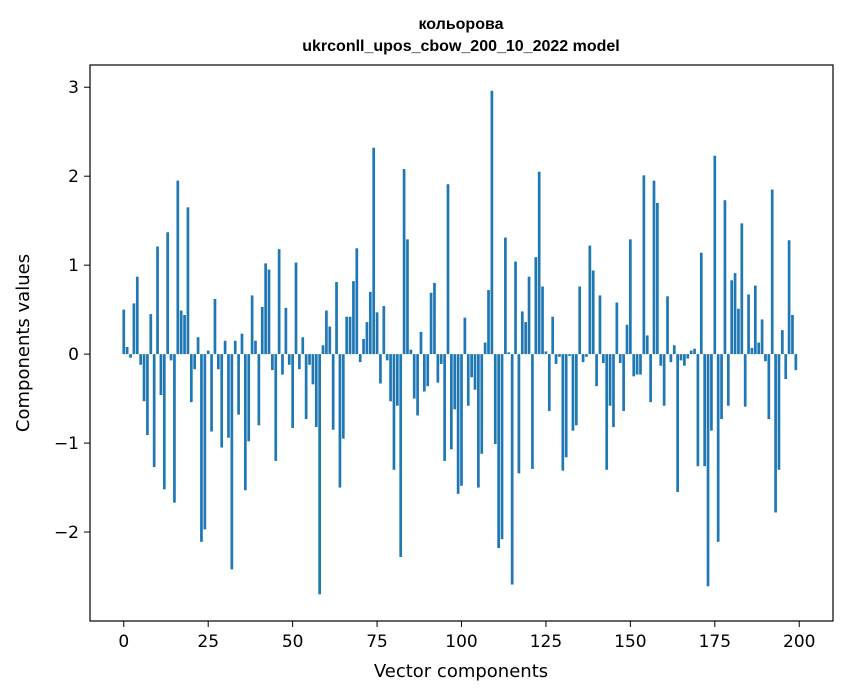 This screenshot has width=847, height=696. What do you see at coordinates (23, 343) in the screenshot?
I see `y-axis-label: Components values` at bounding box center [23, 343].